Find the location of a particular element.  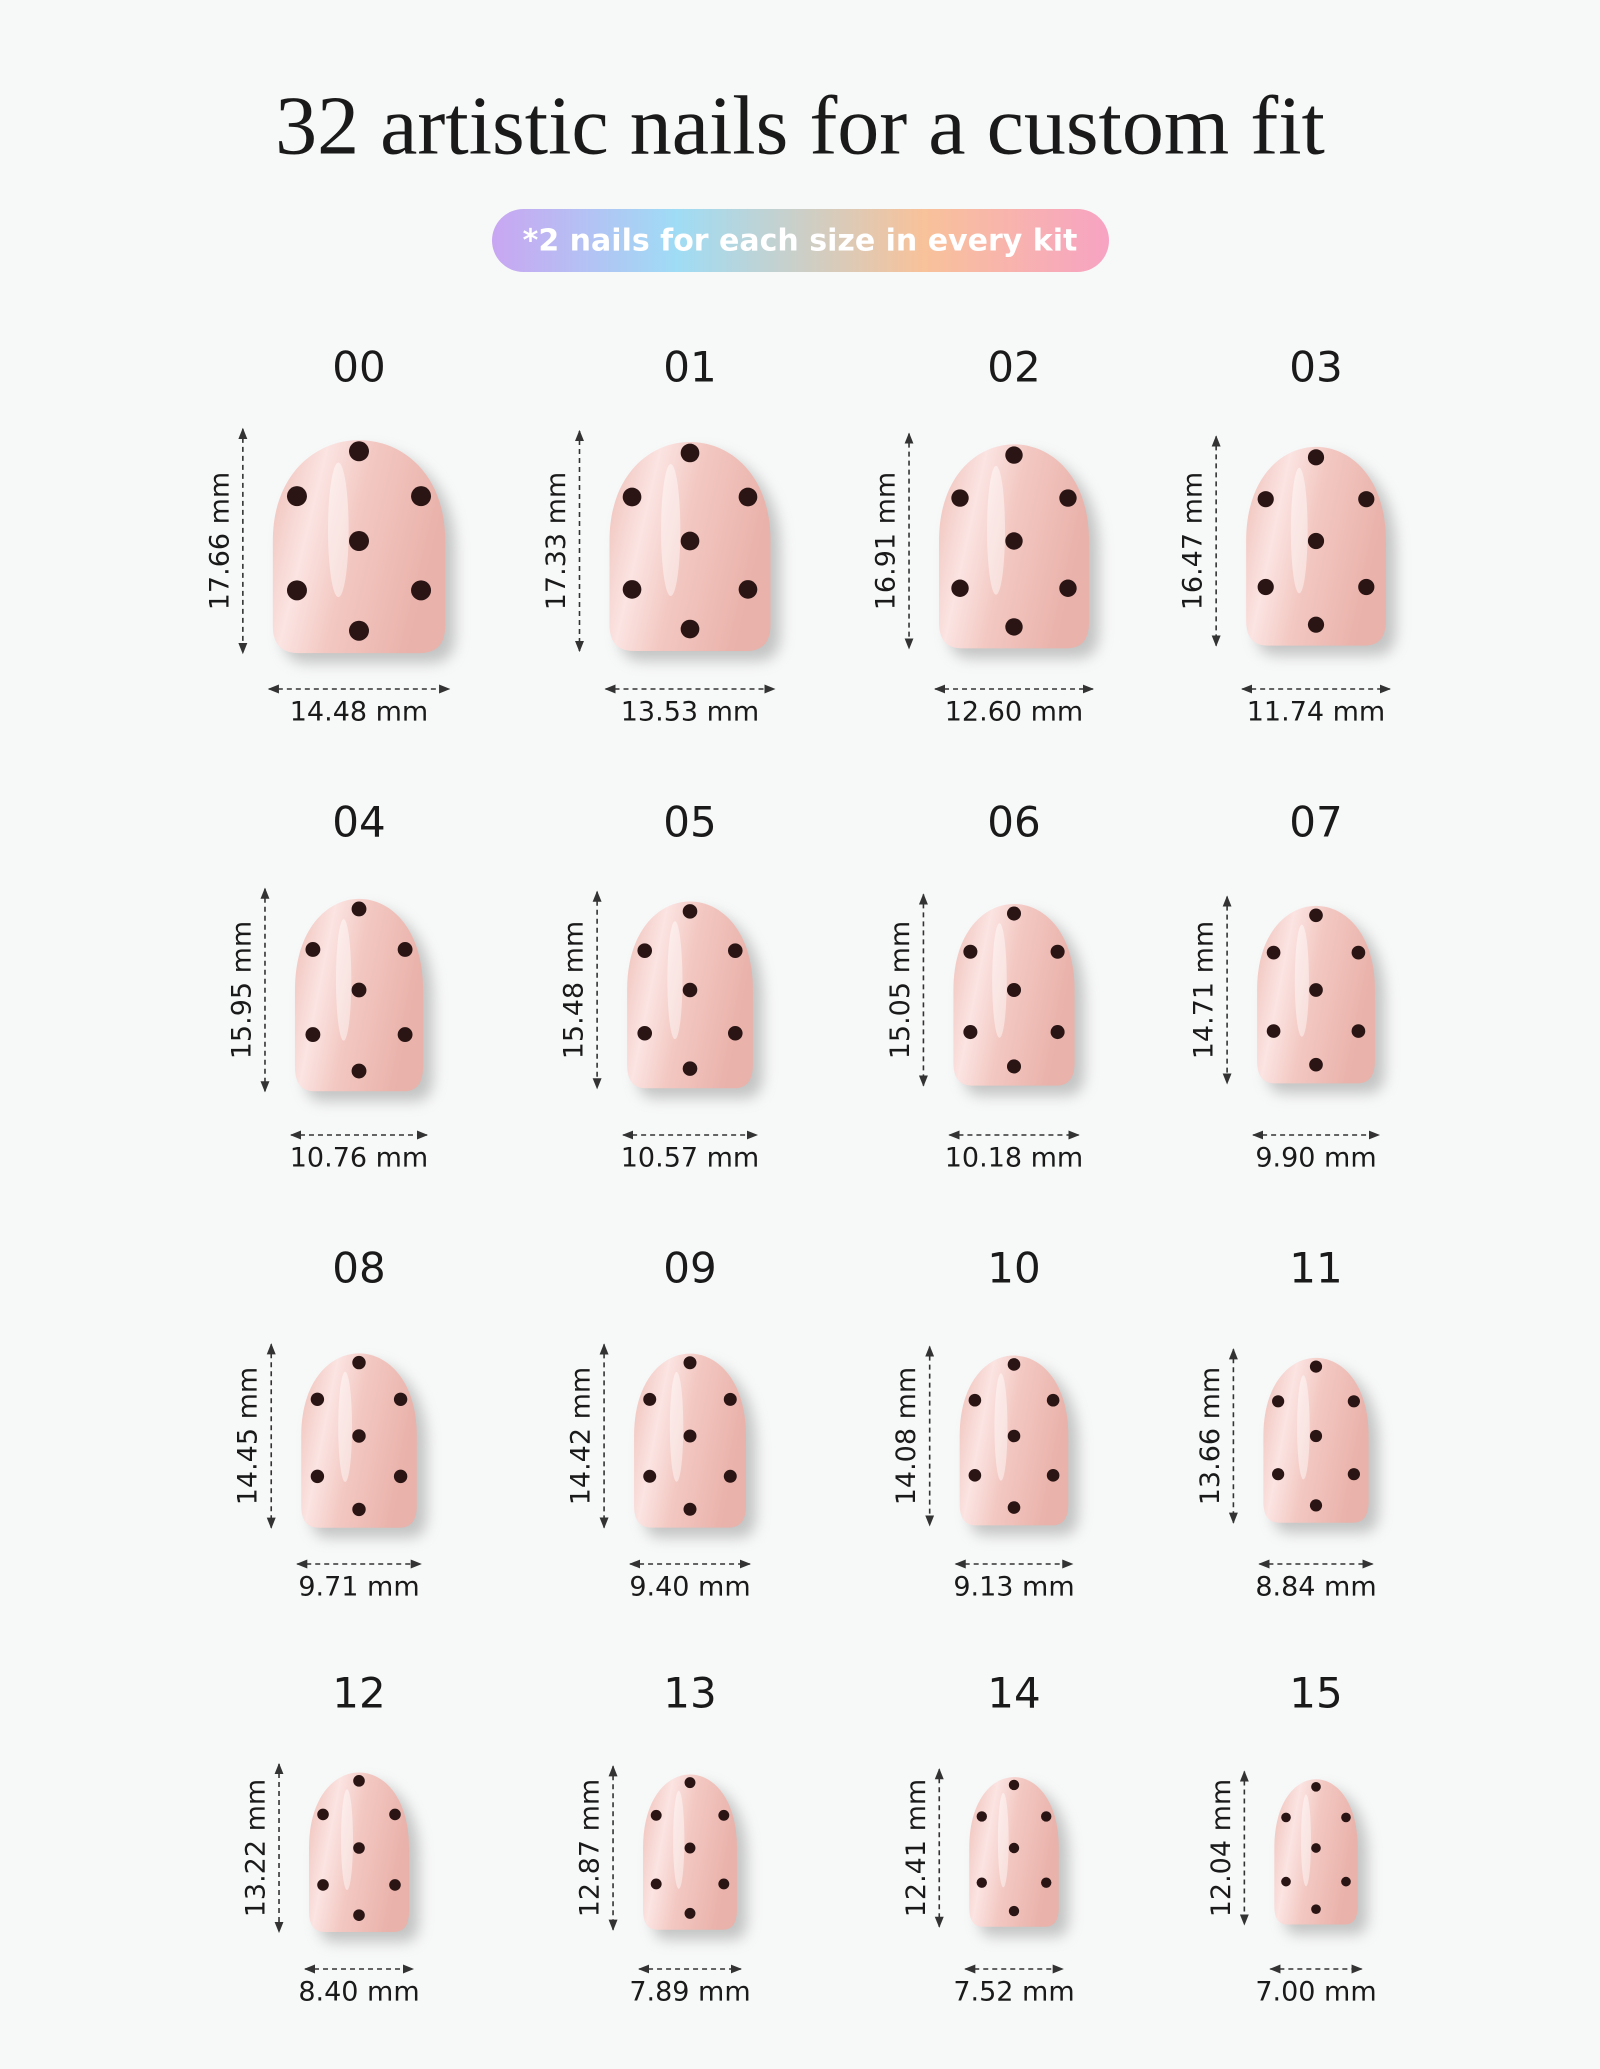

size-label: 00 is located at coordinates (358, 367).